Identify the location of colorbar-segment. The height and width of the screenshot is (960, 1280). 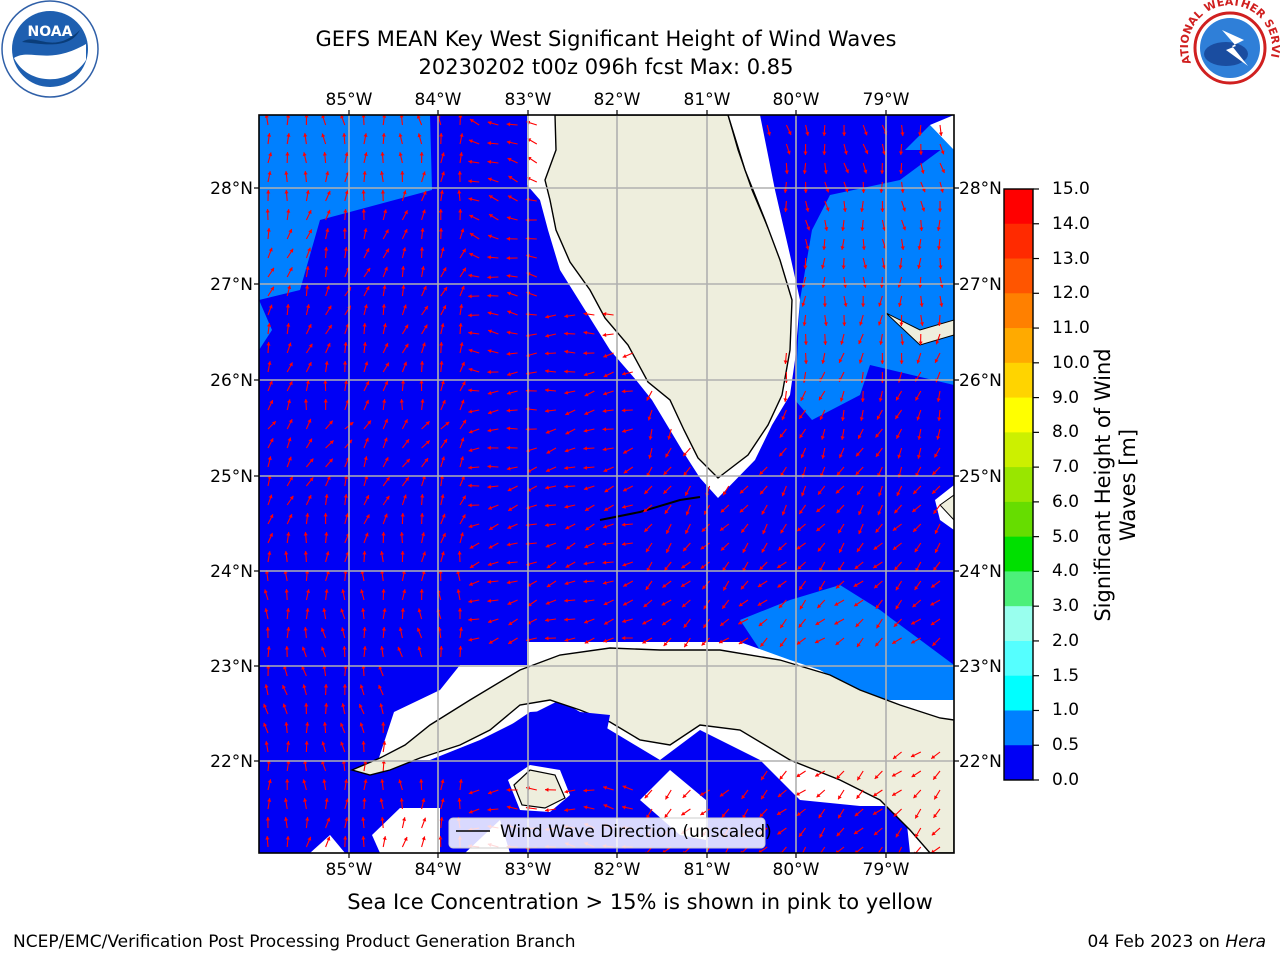
(1018, 450).